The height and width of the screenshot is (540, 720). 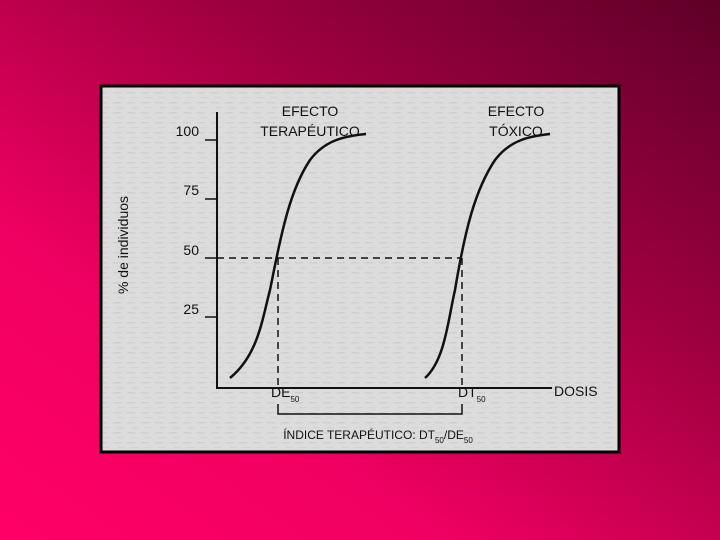 I want to click on tick-marks, so click(x=210, y=228).